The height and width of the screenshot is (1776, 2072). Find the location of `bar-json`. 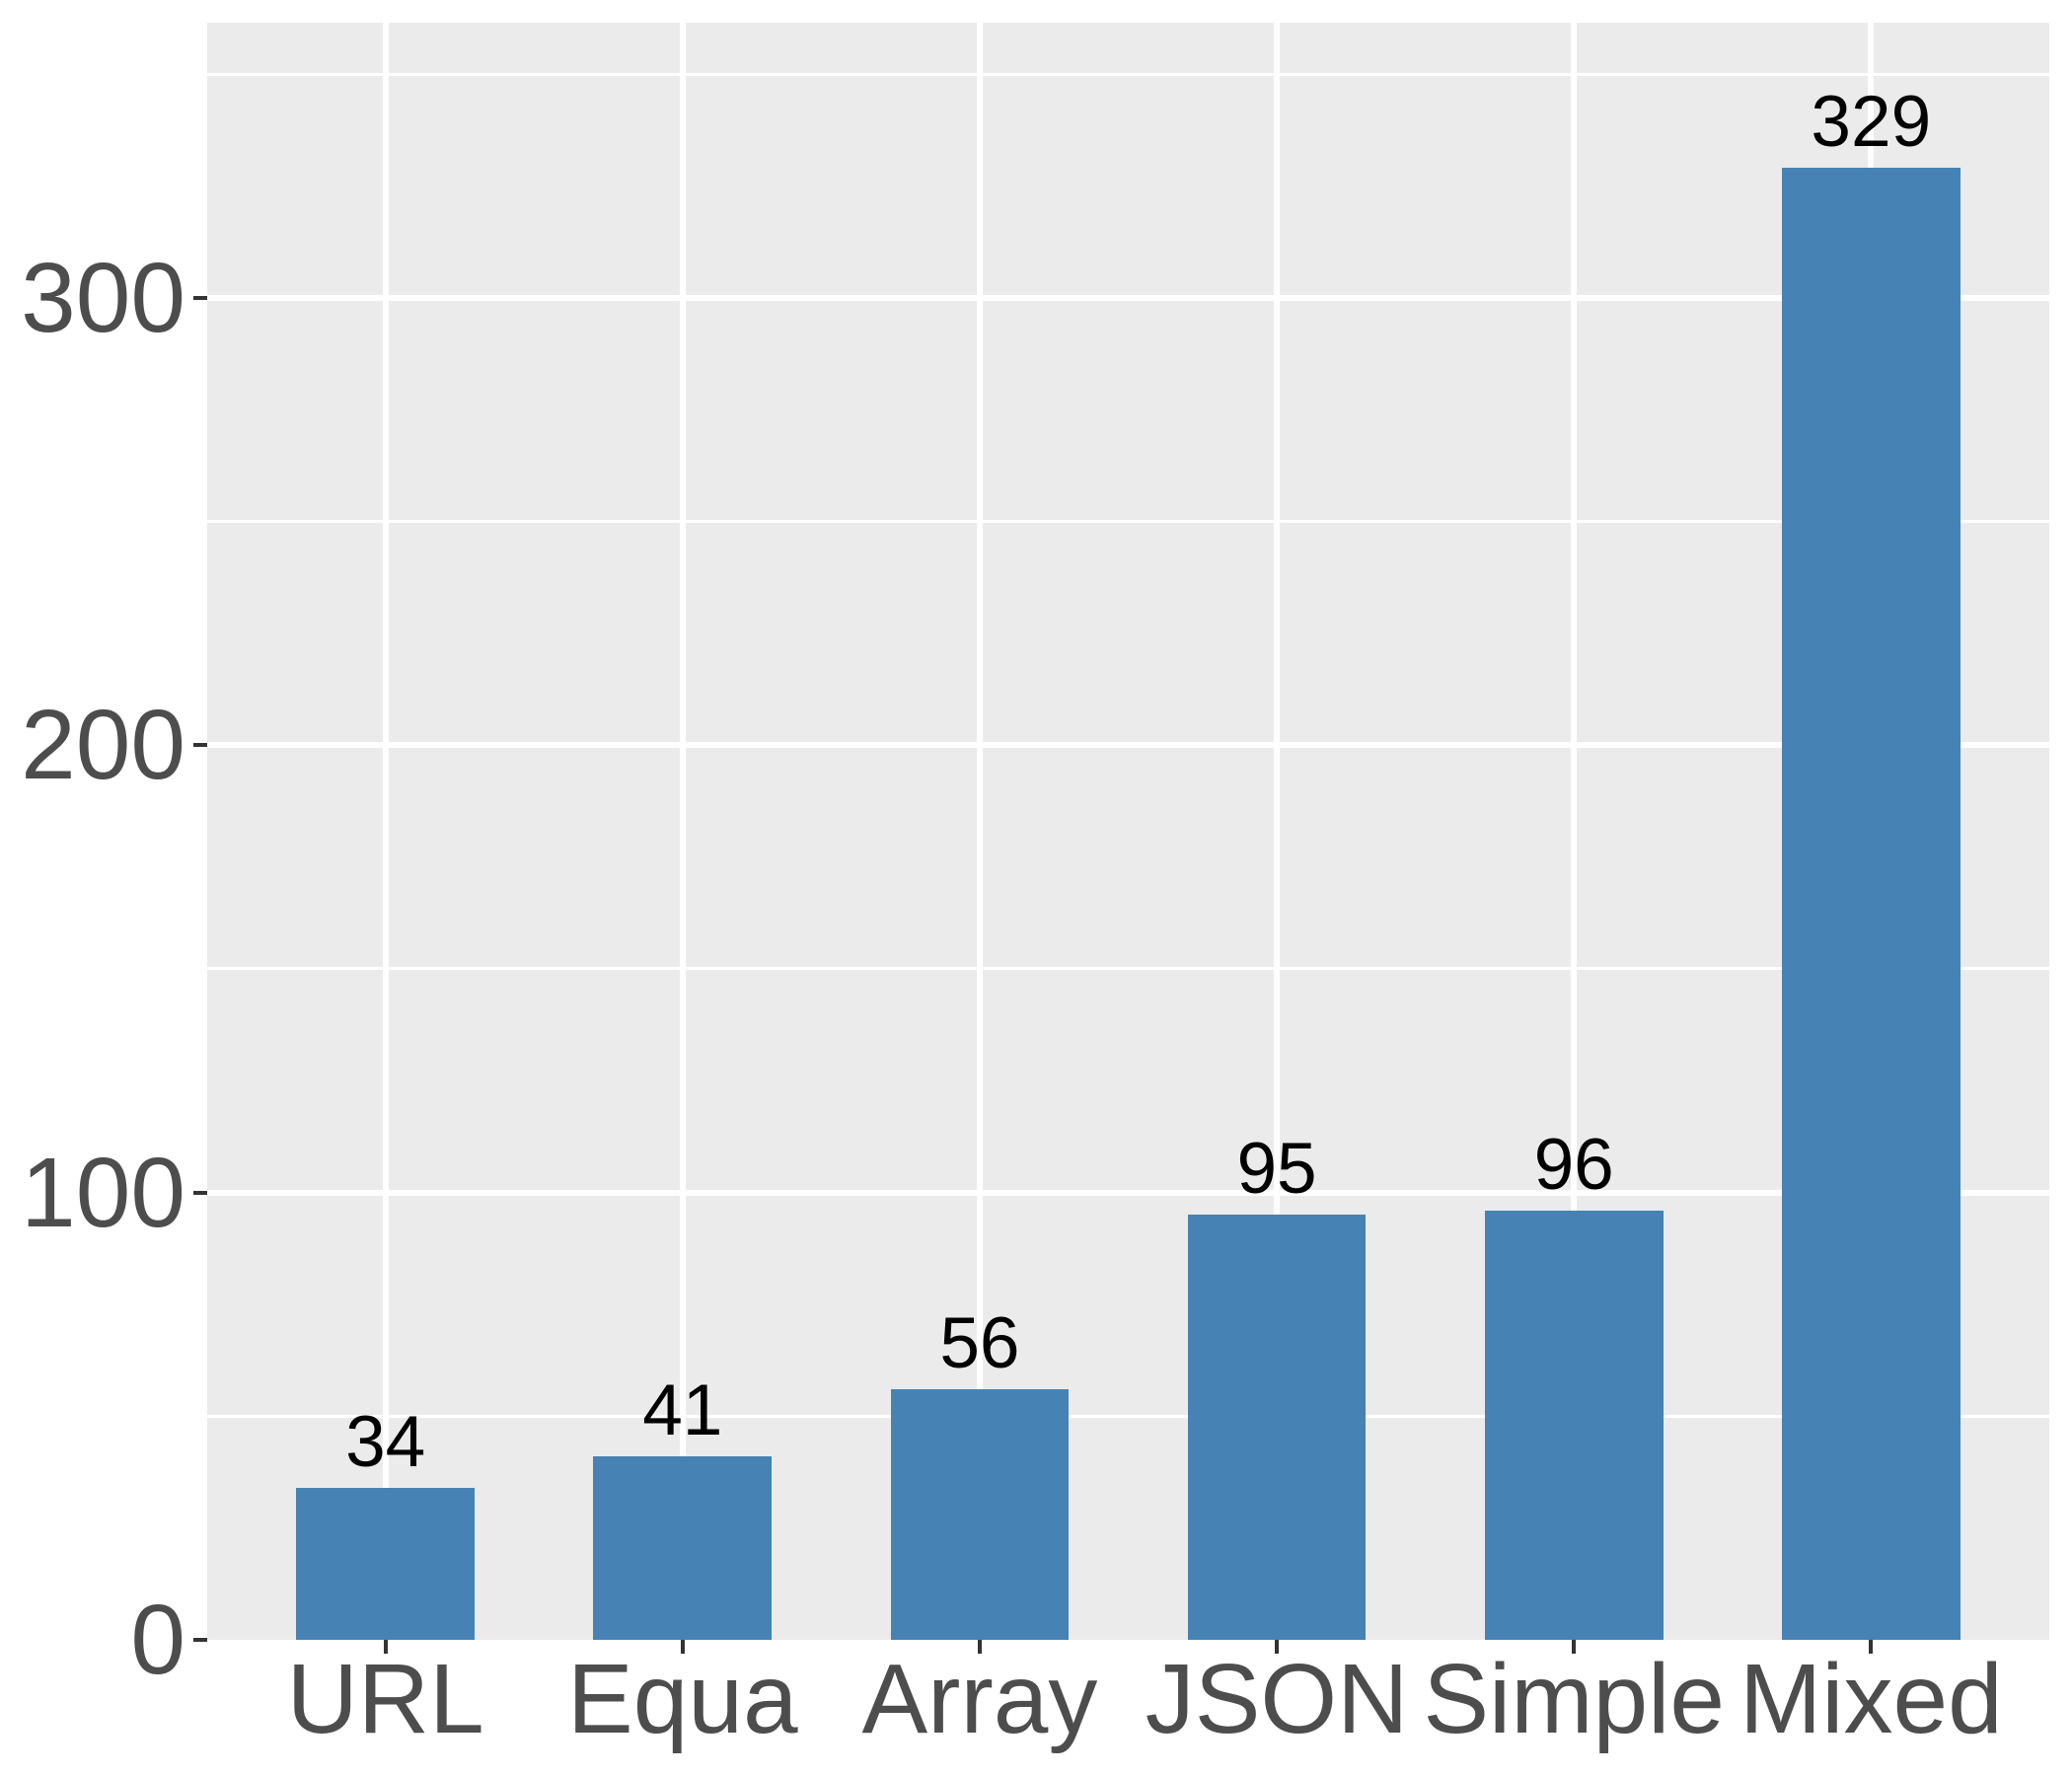

bar-json is located at coordinates (1277, 1428).